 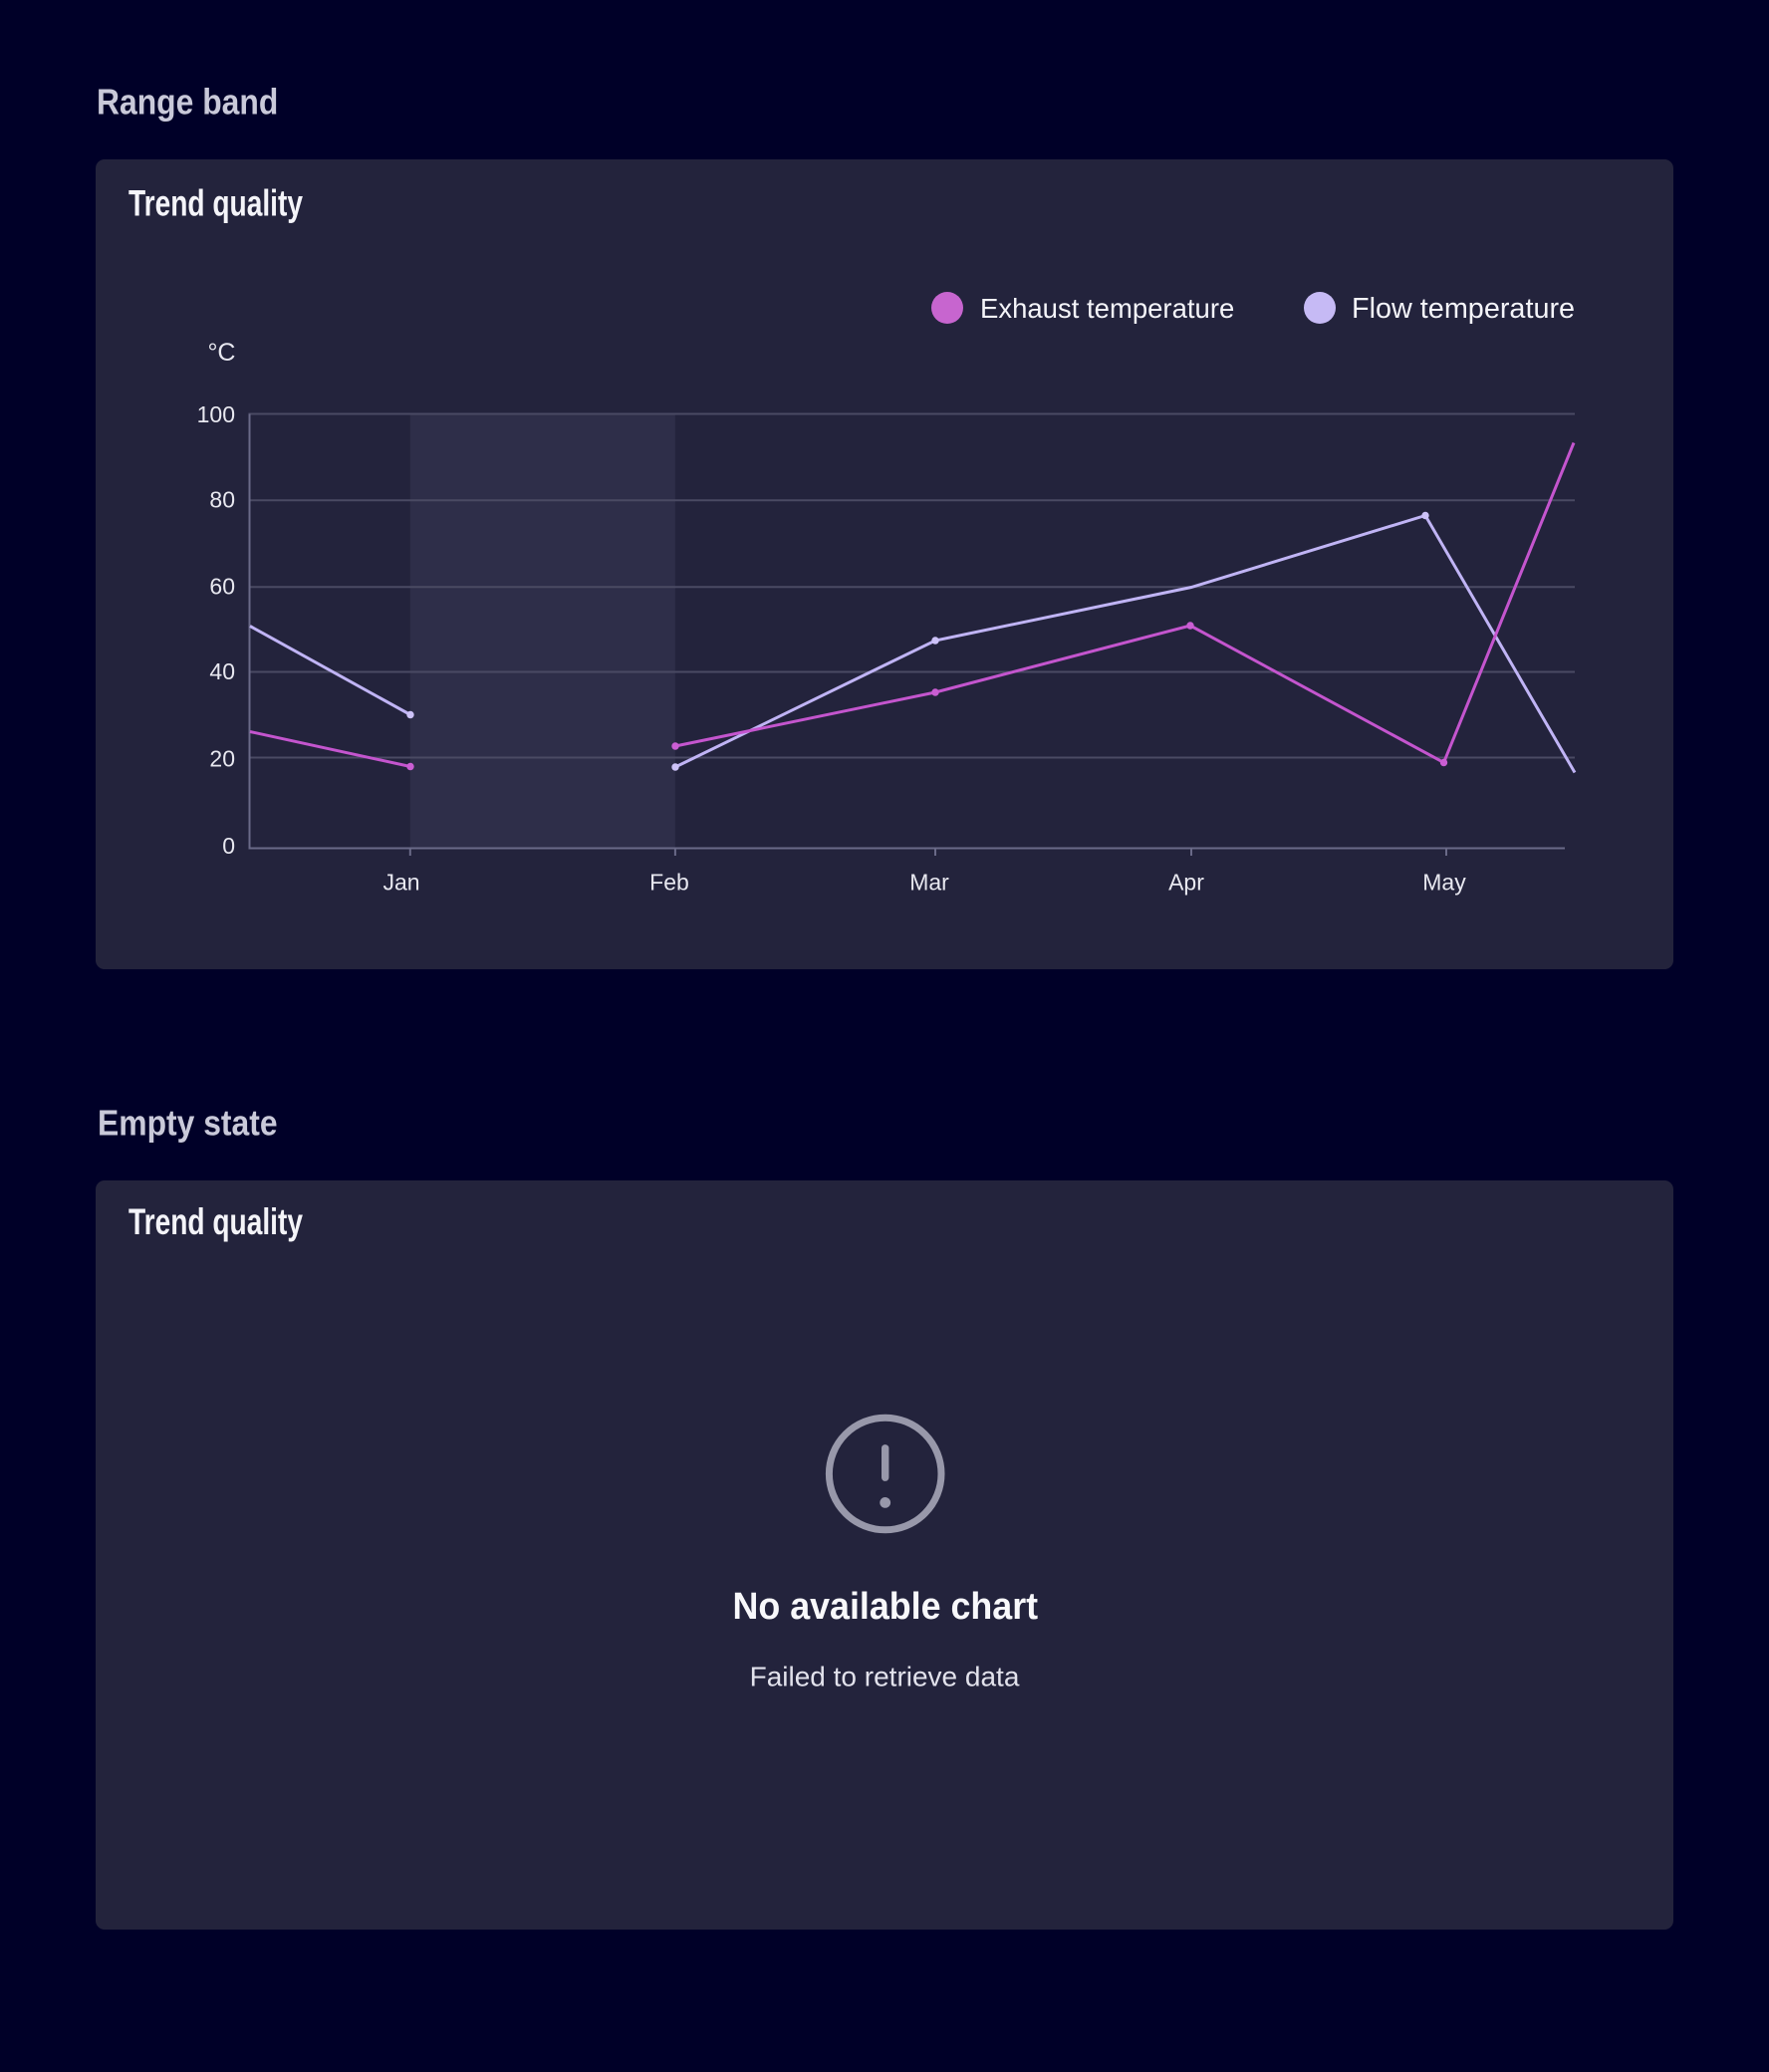 I want to click on svg-text: Apr, so click(x=1186, y=883).